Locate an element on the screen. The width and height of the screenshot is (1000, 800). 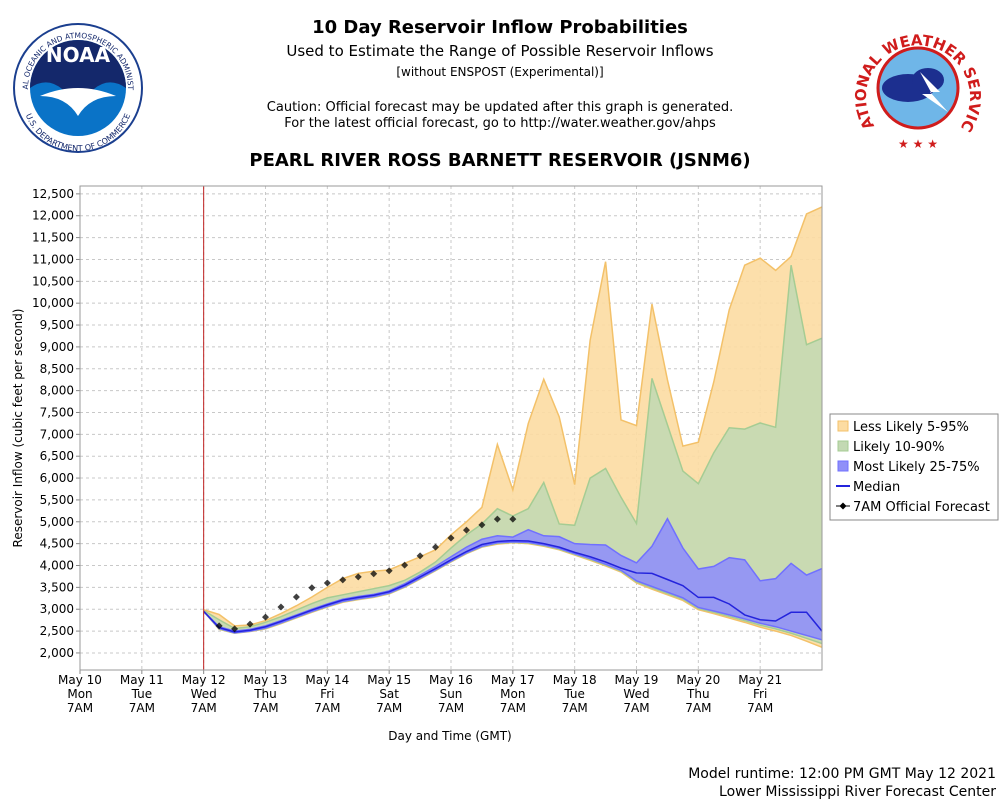
x-tick-label: May 21 is located at coordinates (760, 680).